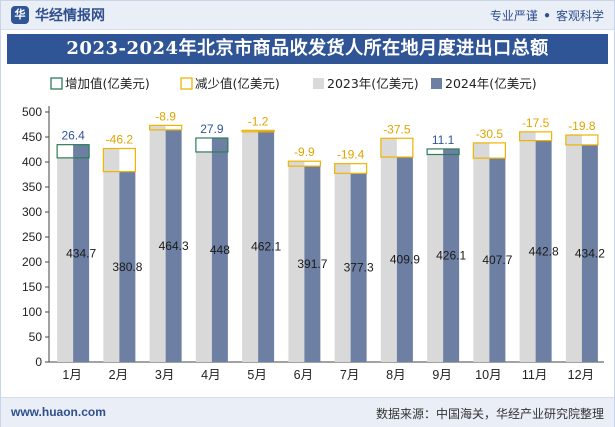 This screenshot has height=427, width=615. What do you see at coordinates (20, 15) in the screenshot?
I see `huajing-logo-icon: 华` at bounding box center [20, 15].